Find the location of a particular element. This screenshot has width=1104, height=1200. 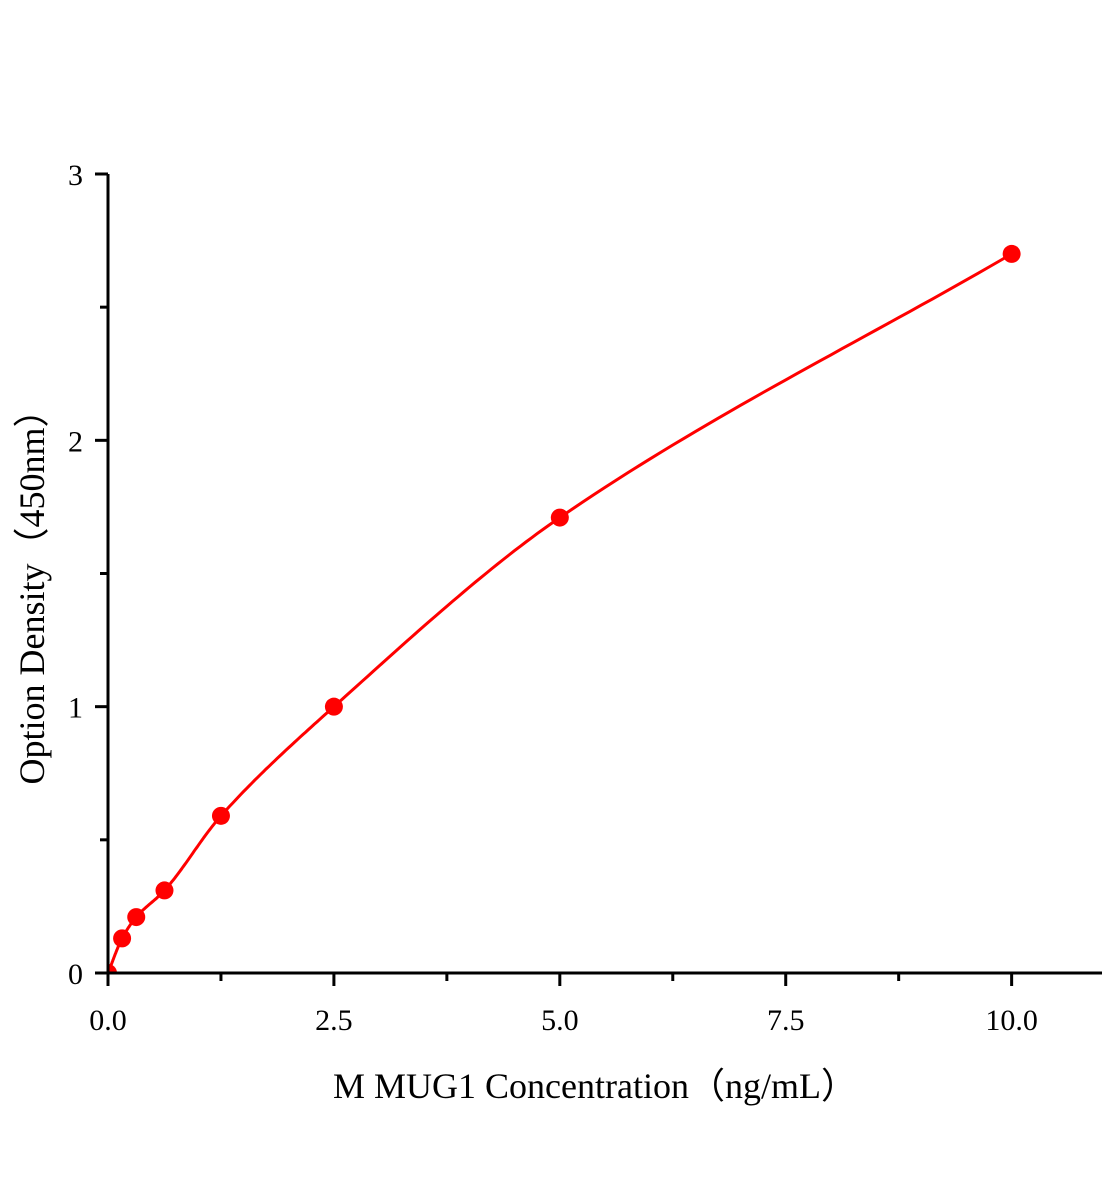

y-tick-label: 1 is located at coordinates (75, 708).